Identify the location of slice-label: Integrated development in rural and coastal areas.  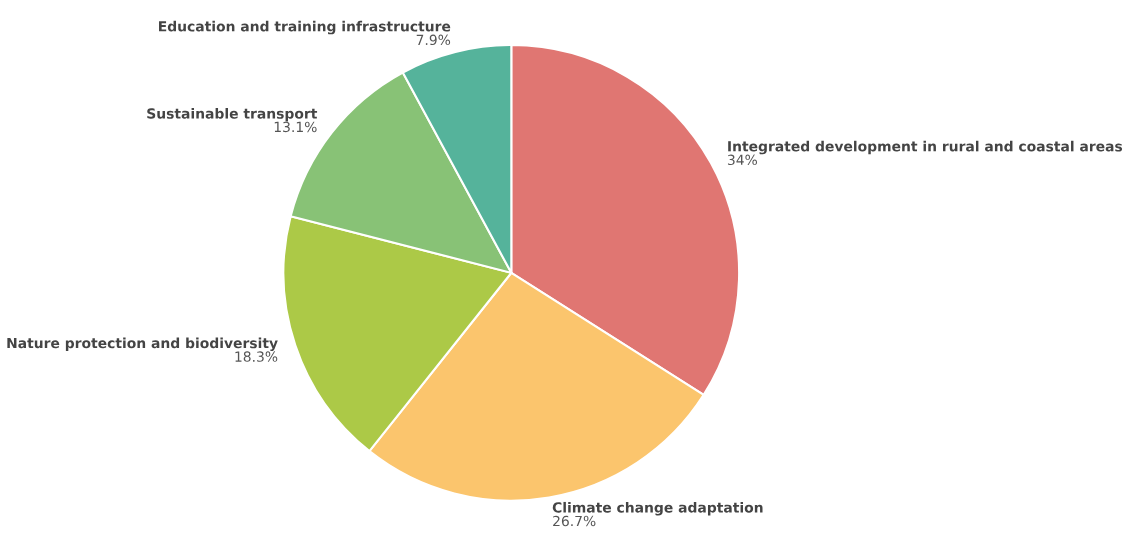
(925, 147).